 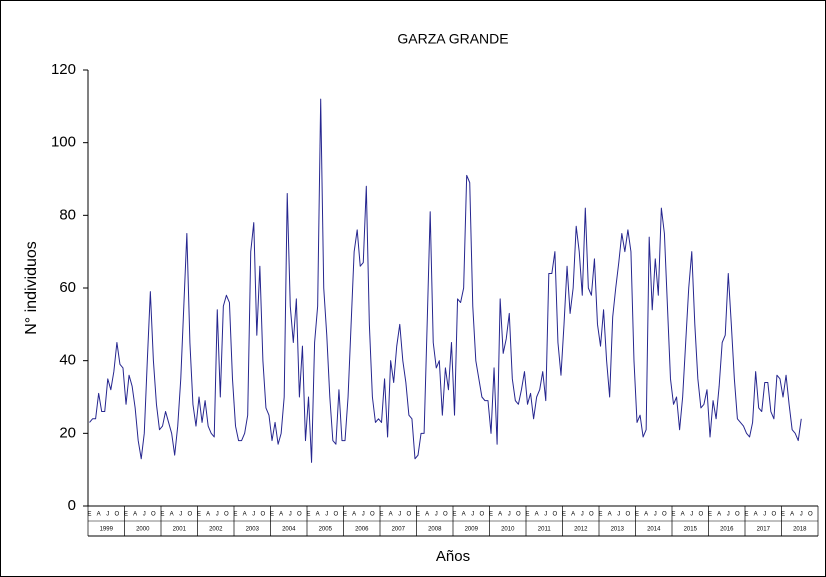 What do you see at coordinates (362, 530) in the screenshot?
I see `year-label: 2006` at bounding box center [362, 530].